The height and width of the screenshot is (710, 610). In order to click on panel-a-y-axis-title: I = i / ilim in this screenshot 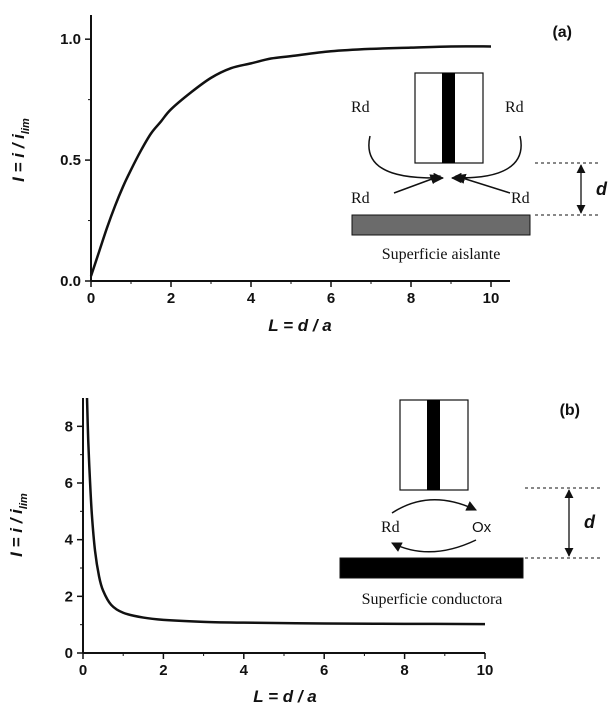, I will do `click(20, 150)`.